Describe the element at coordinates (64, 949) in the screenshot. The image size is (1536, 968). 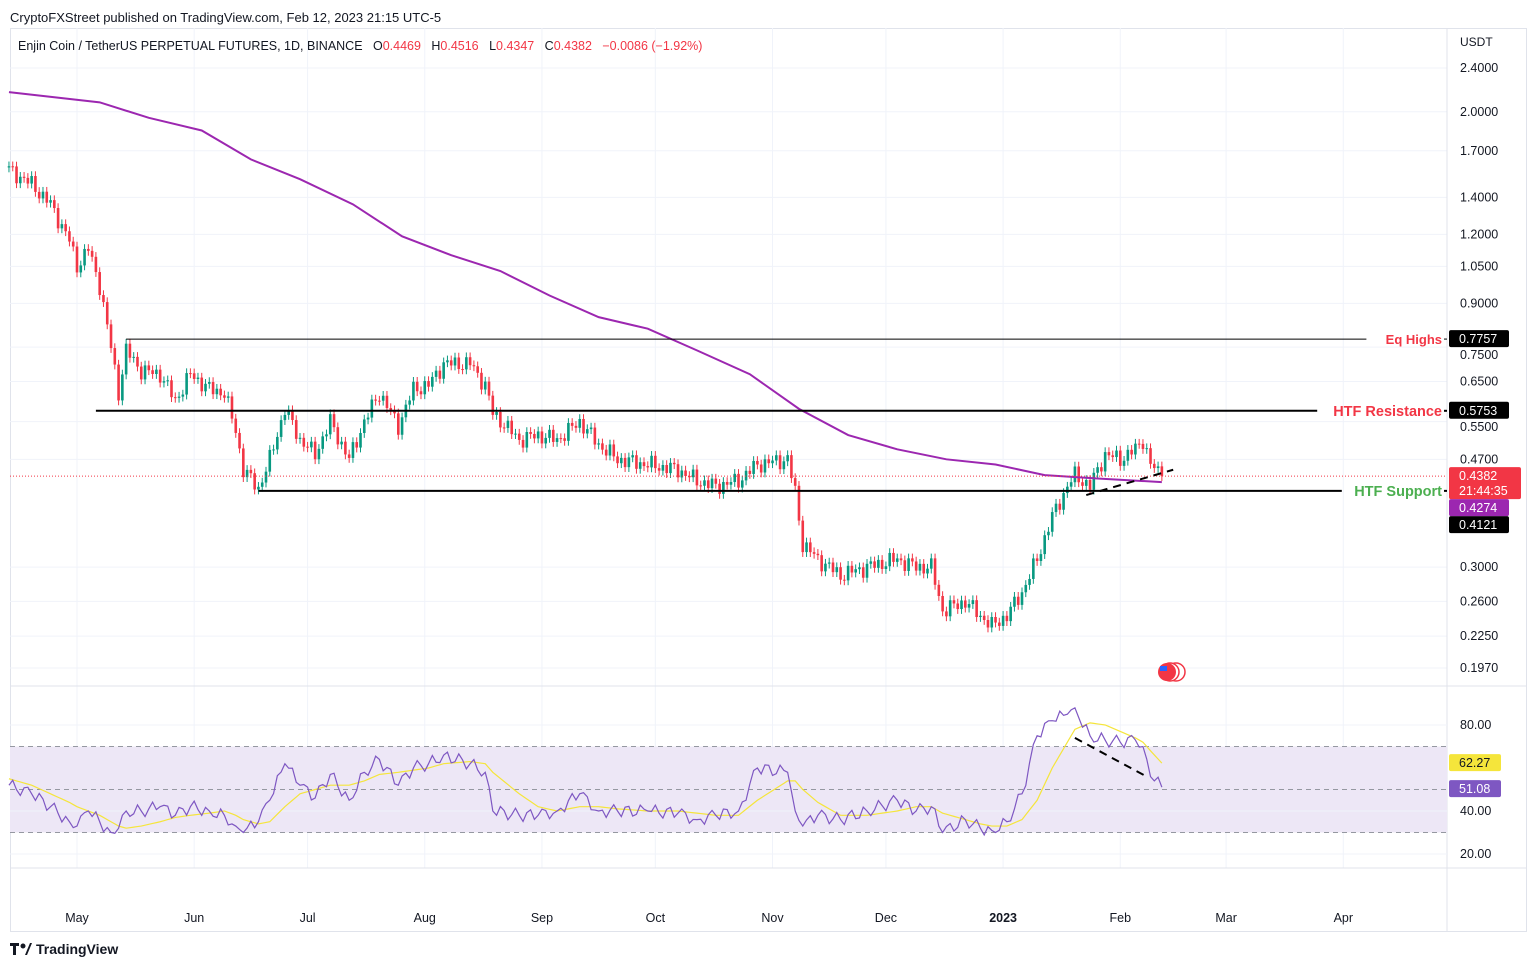
I see `tradingview-logo: TradingView` at that location.